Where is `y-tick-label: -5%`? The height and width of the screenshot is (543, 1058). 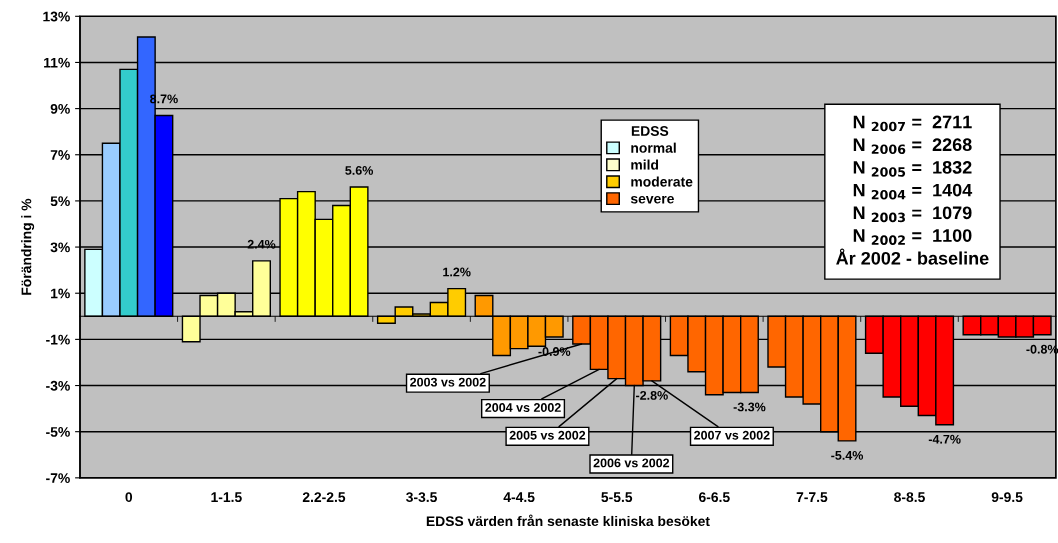 y-tick-label: -5% is located at coordinates (58, 432).